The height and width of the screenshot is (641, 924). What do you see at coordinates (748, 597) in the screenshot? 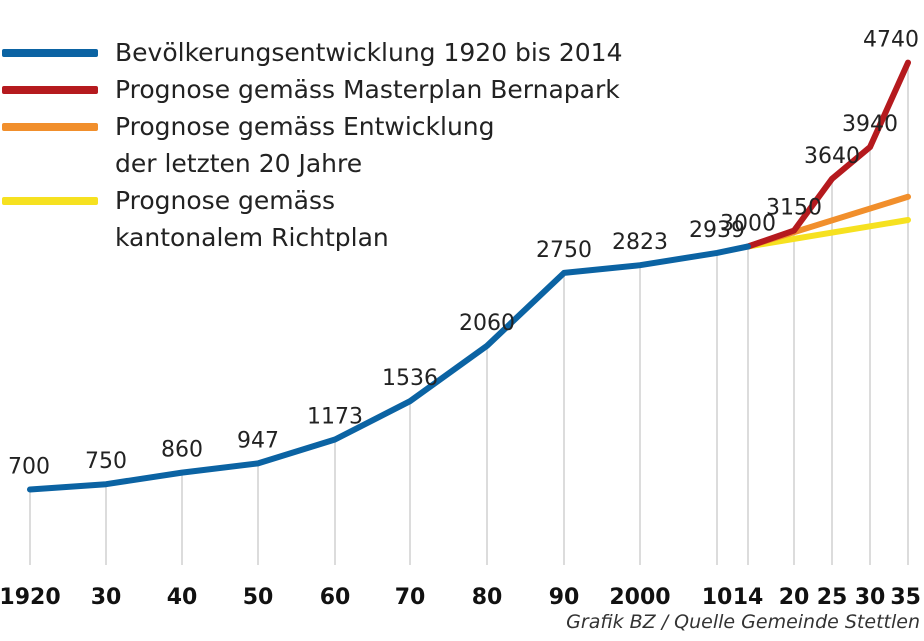
I see `x-tick-label: 14` at bounding box center [748, 597].